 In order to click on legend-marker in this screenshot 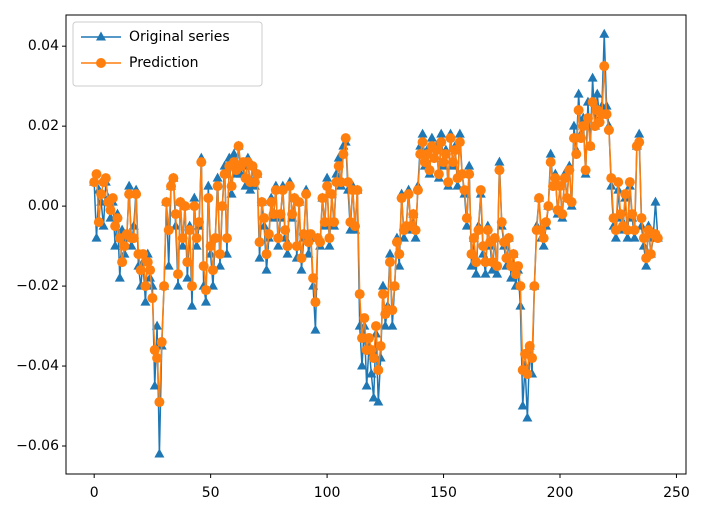, I will do `click(101, 63)`.